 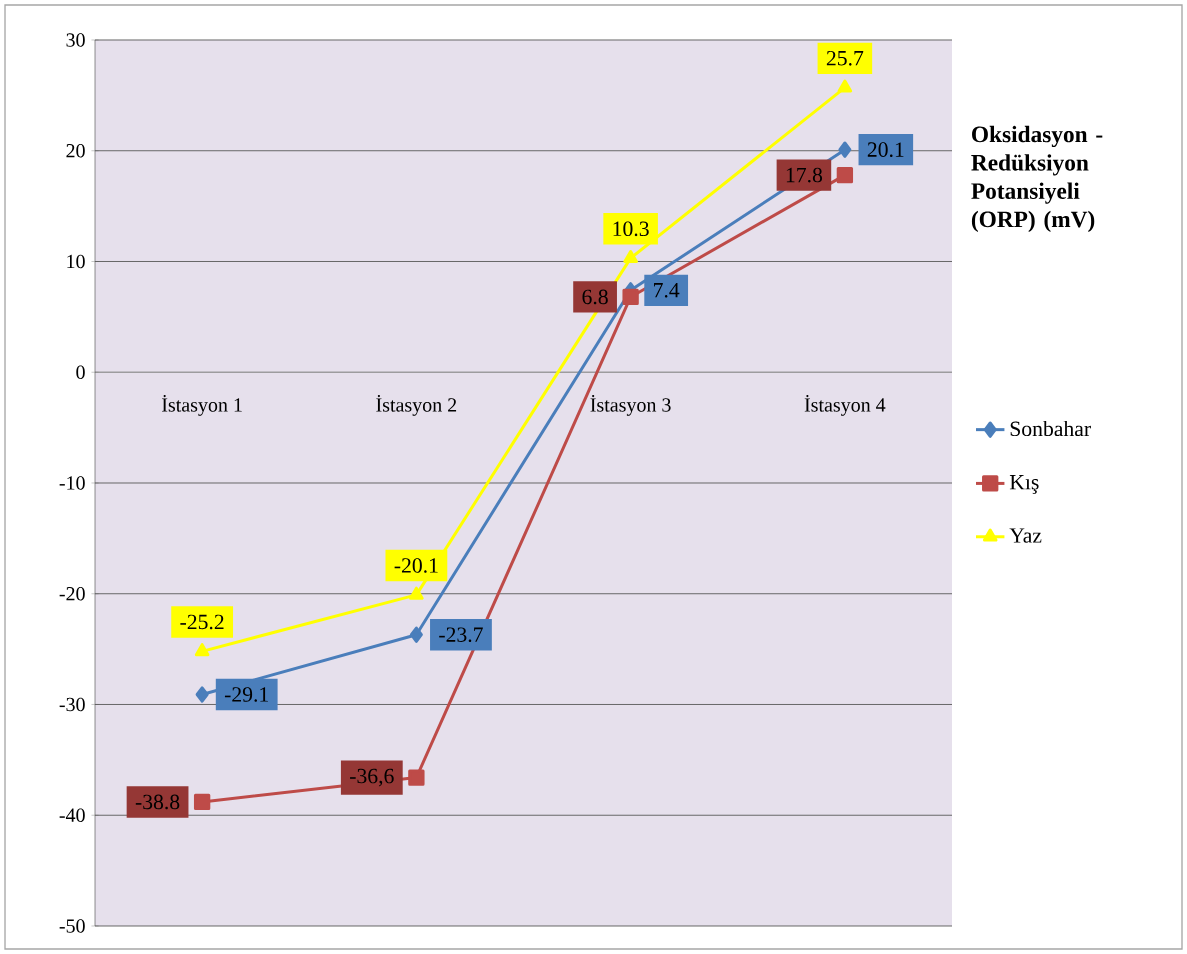 What do you see at coordinates (157, 802) in the screenshot?
I see `data-label: -38.8` at bounding box center [157, 802].